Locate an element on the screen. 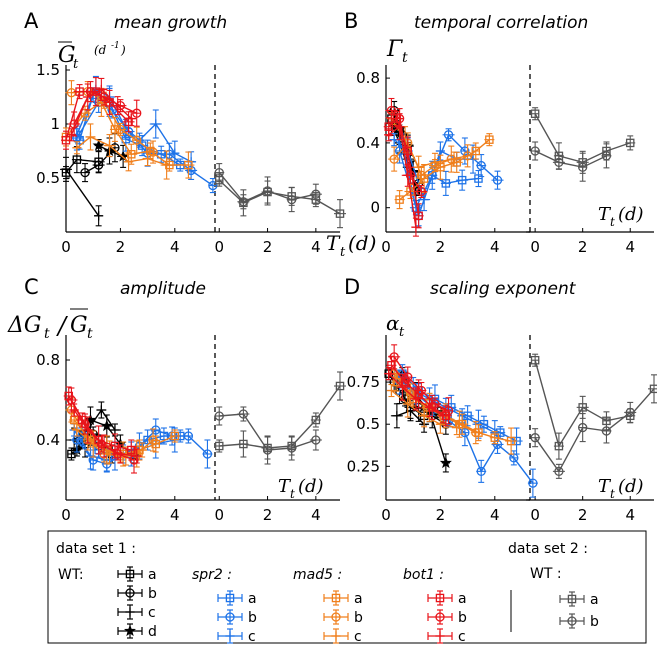 This screenshot has width=657, height=649. panel-letter-c: C is located at coordinates (31, 287).